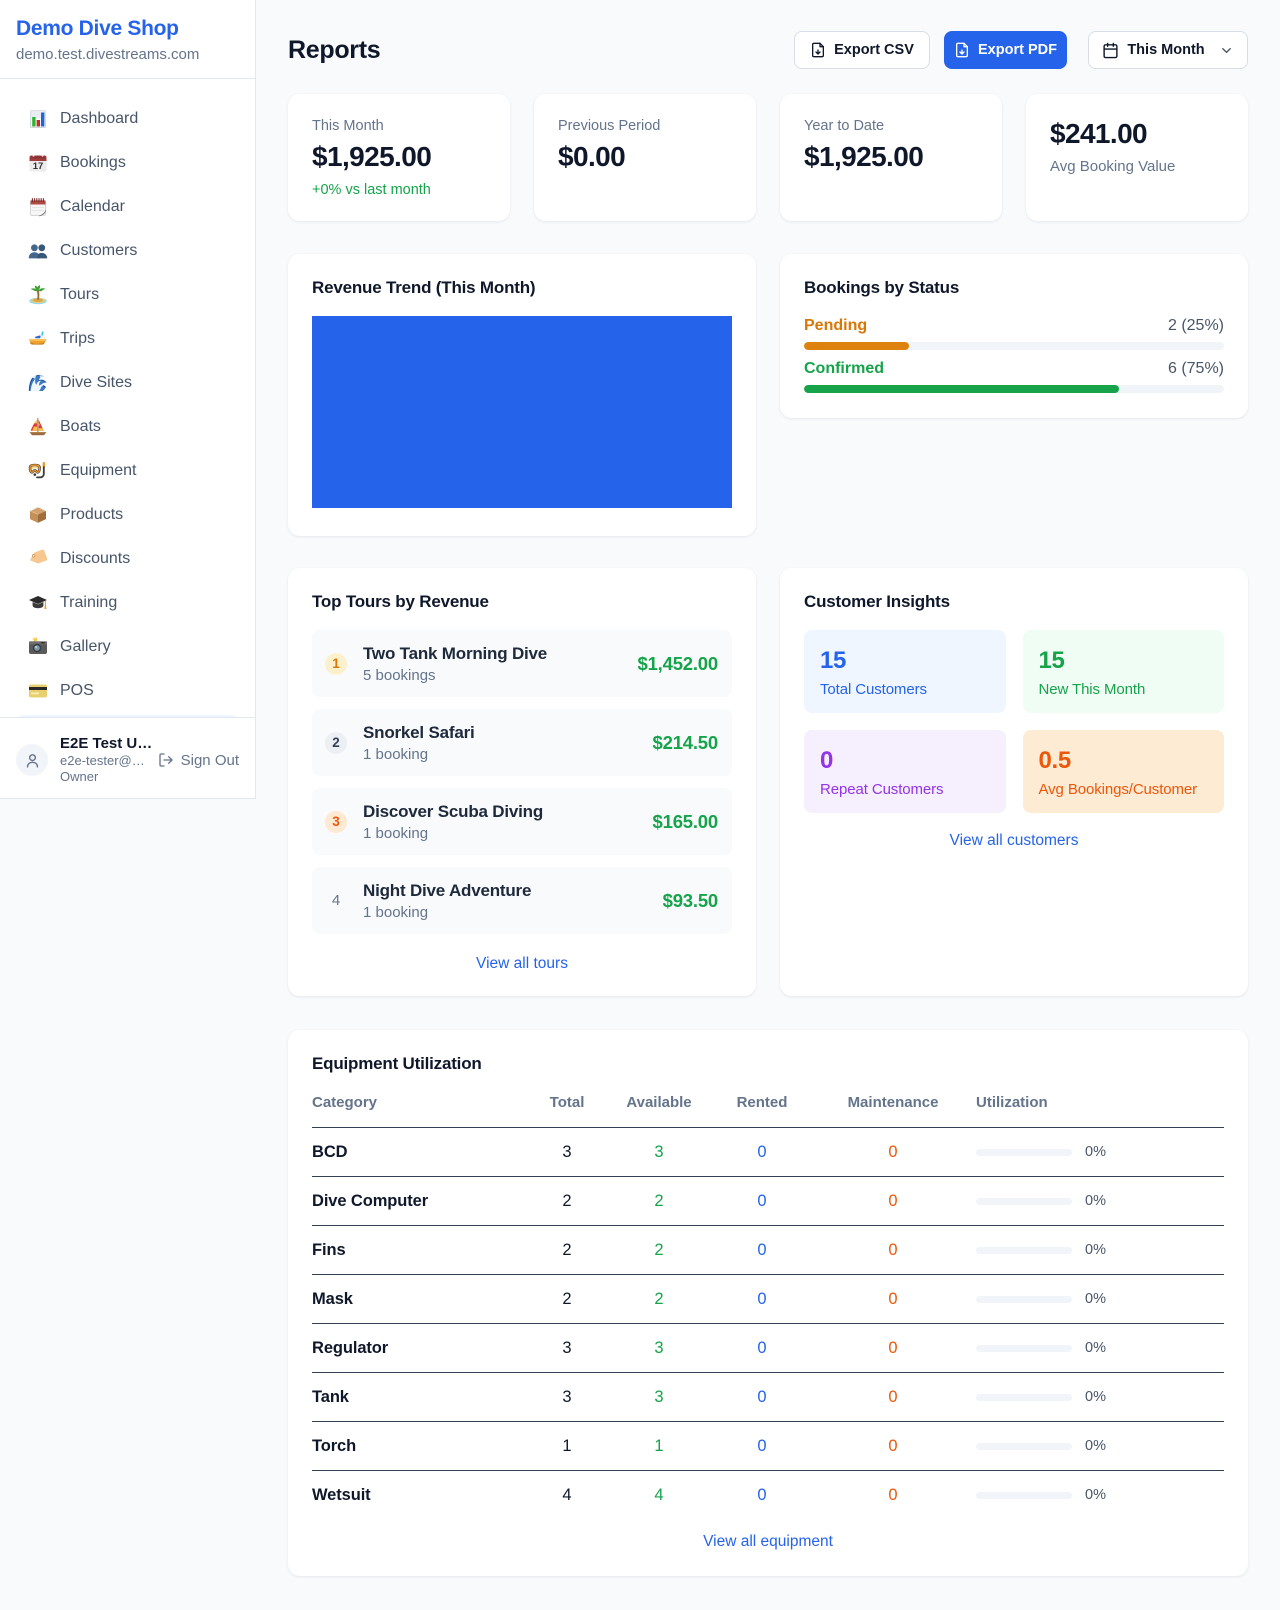  Describe the element at coordinates (38, 166) in the screenshot. I see `svg-text: 17` at that location.